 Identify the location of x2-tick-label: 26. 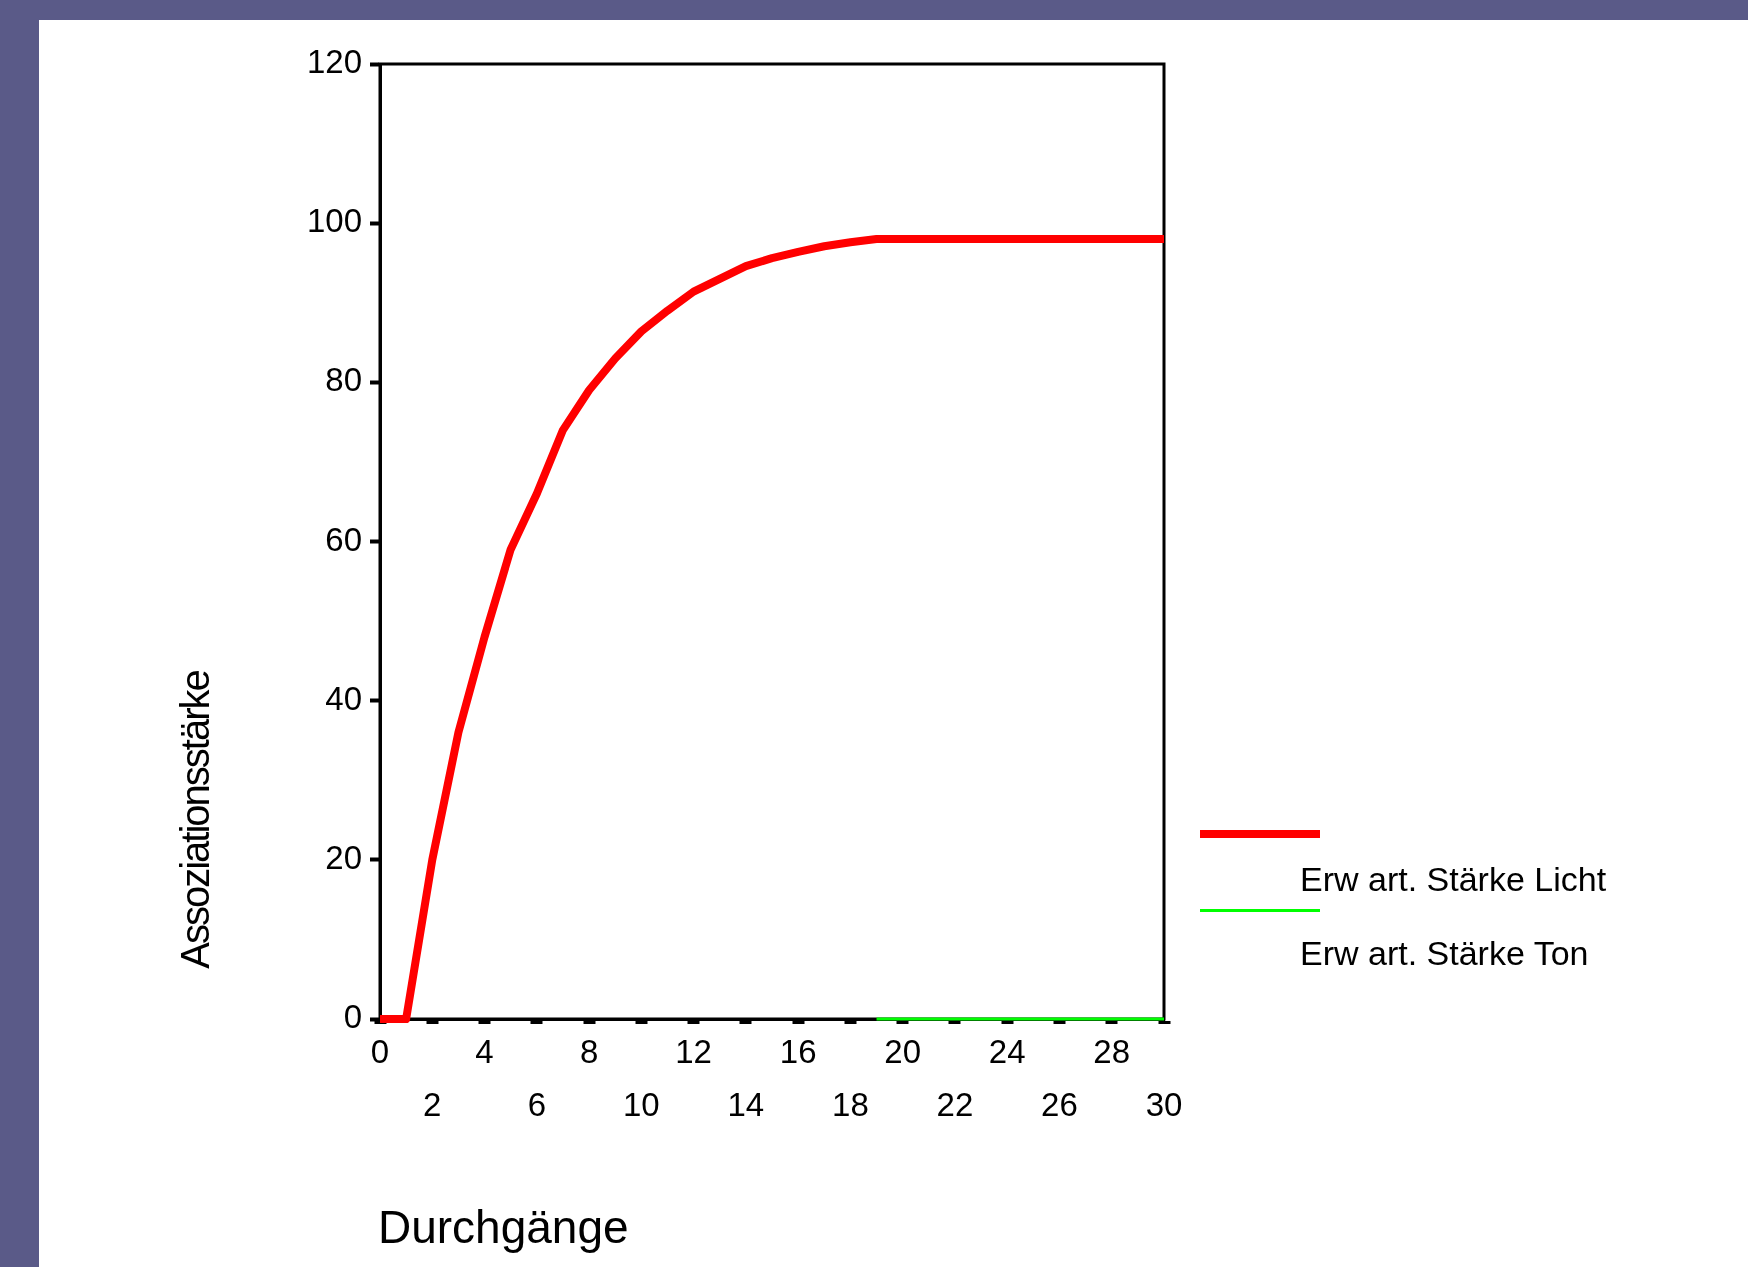
(1059, 1104).